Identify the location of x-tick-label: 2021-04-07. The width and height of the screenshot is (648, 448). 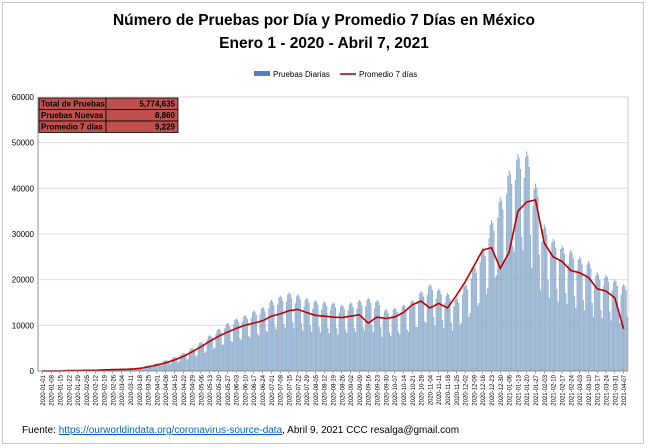
(625, 389).